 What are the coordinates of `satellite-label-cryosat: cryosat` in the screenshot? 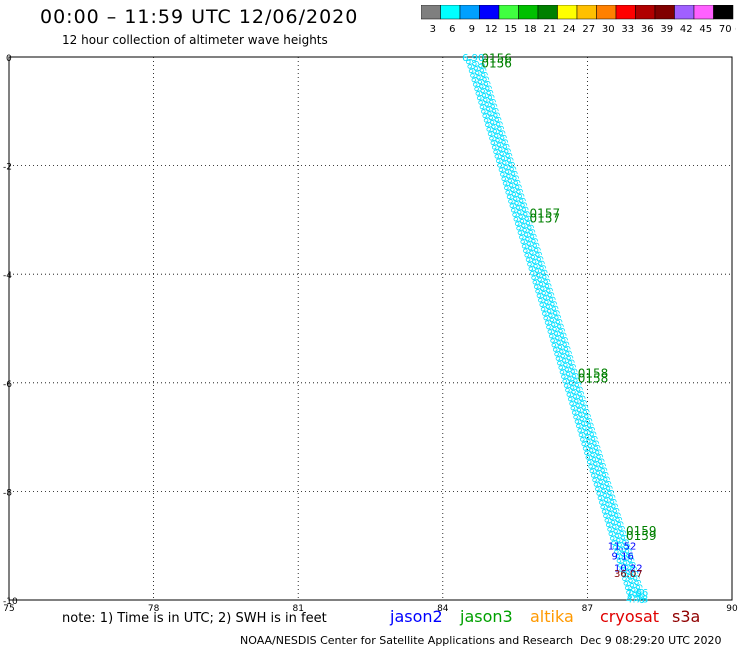 It's located at (630, 616).